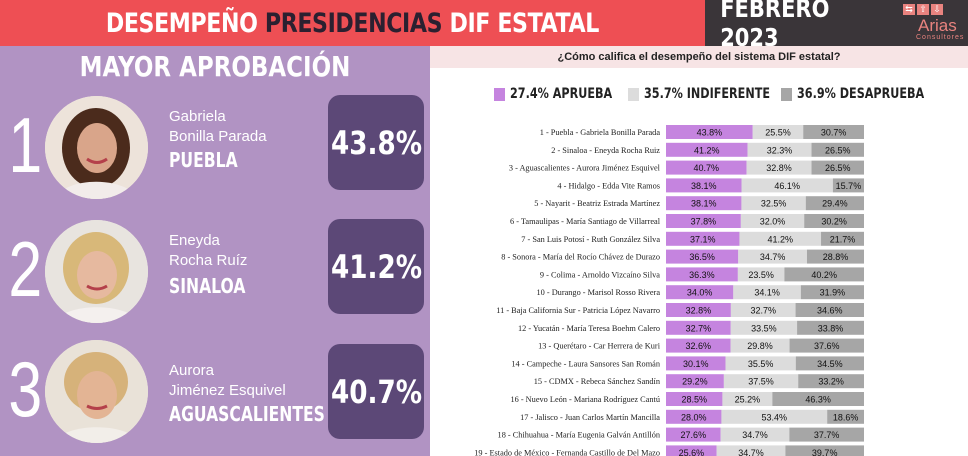  I want to click on data-label: 37.8%, so click(704, 222).